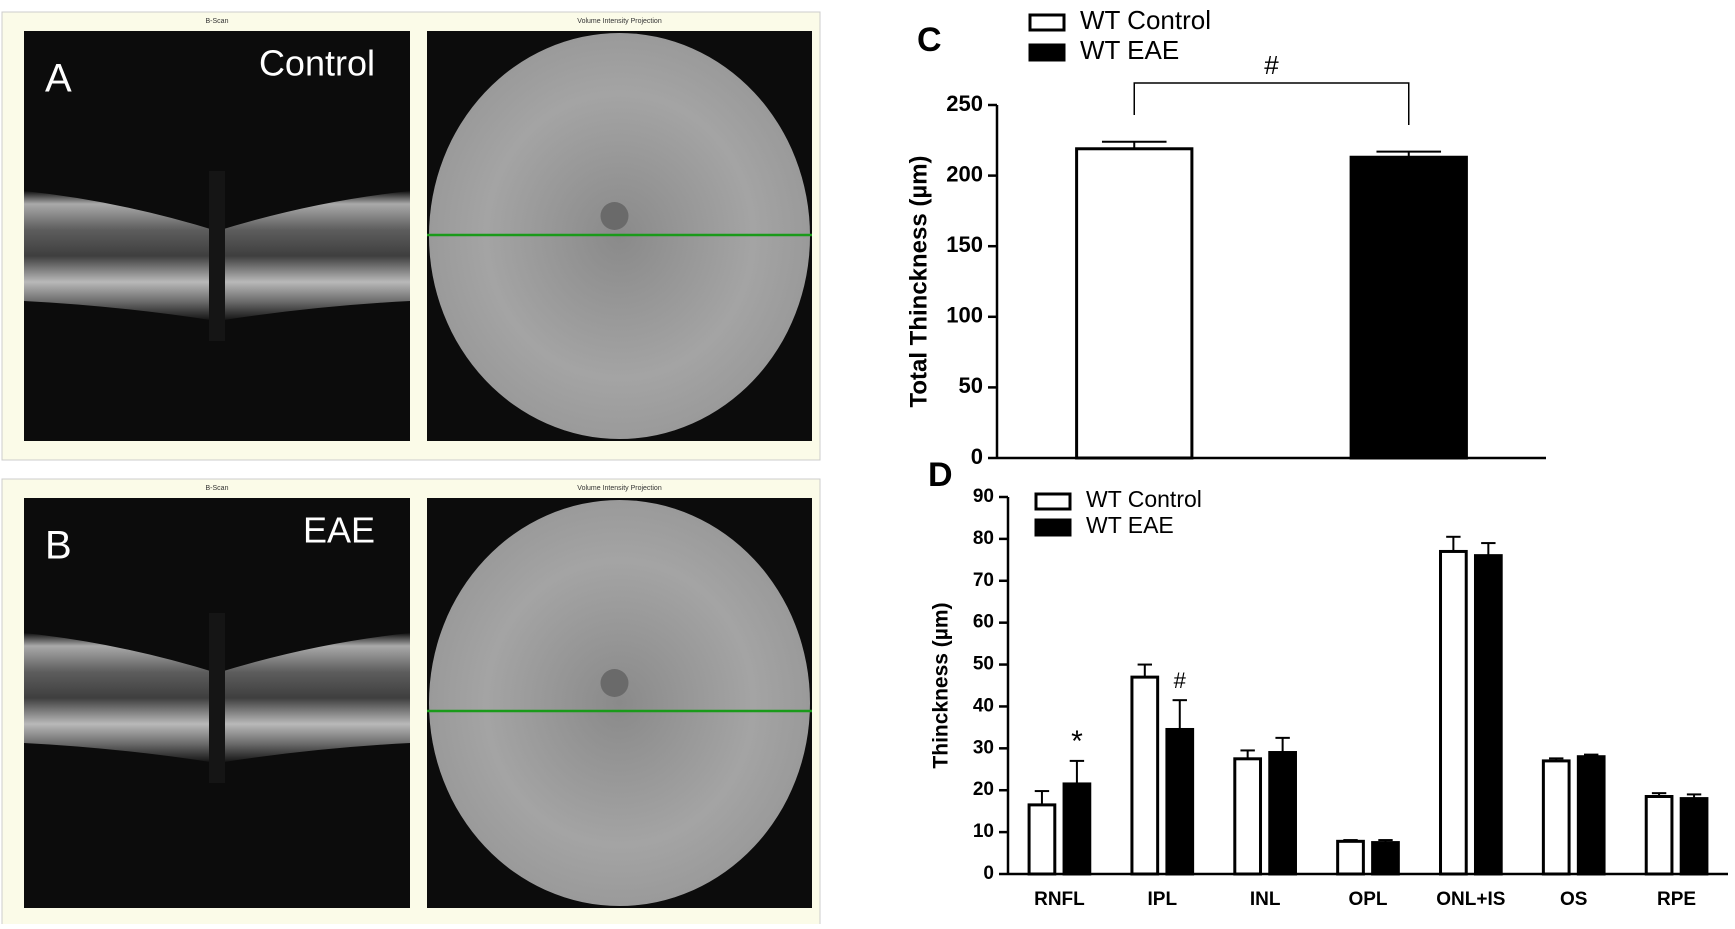  Describe the element at coordinates (983, 789) in the screenshot. I see `y-tick-label: 20` at that location.